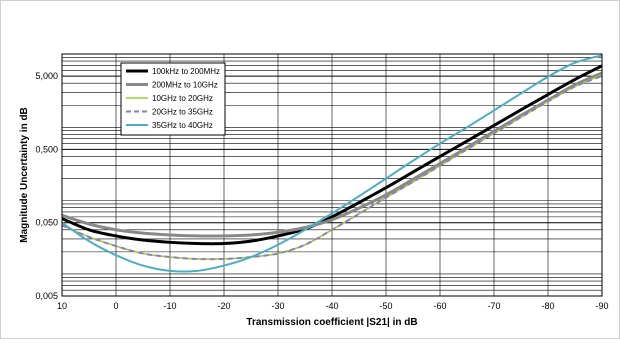 This screenshot has width=620, height=343. I want to click on legend-label: 10GHz to 20GHz, so click(182, 98).